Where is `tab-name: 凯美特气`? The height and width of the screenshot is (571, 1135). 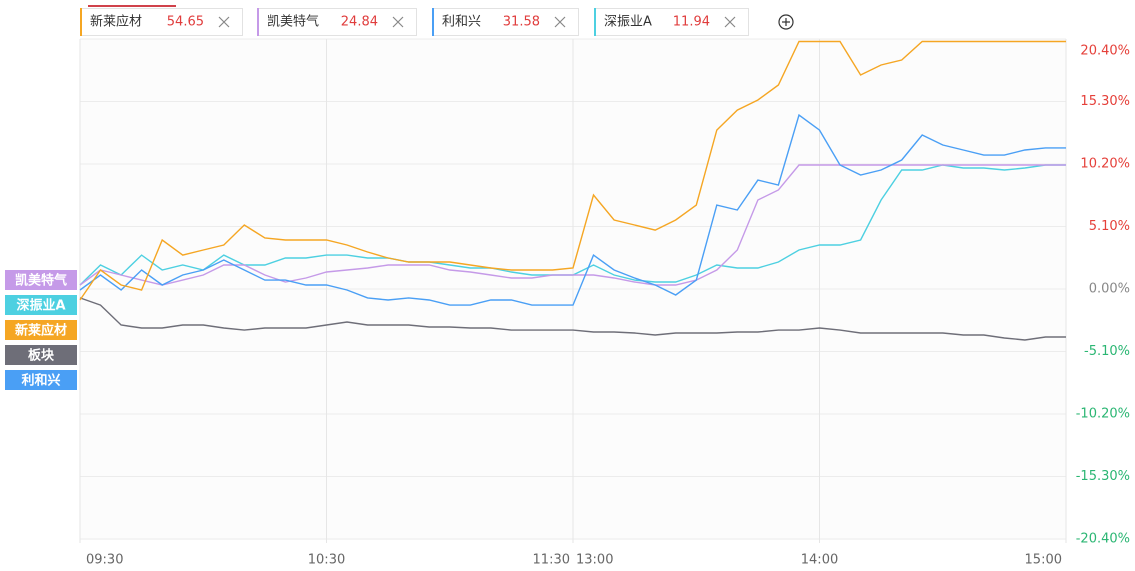
tab-name: 凯美特气 is located at coordinates (293, 22).